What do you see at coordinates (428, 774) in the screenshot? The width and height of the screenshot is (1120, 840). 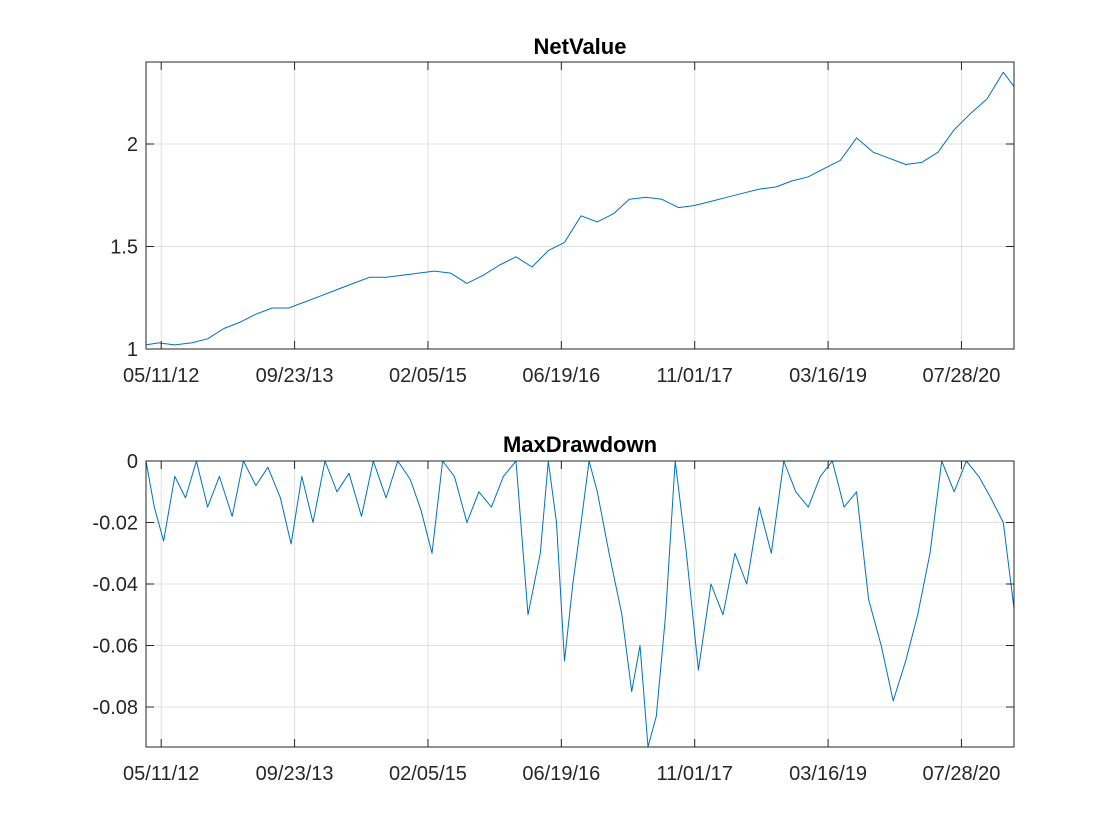 I see `maxdrawdown-x-tick-label: 02/05/15` at bounding box center [428, 774].